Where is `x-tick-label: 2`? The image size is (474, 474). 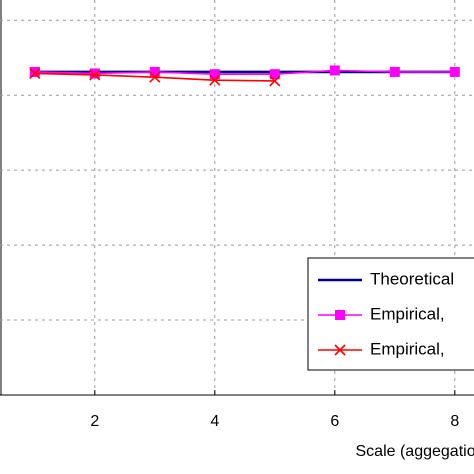 x-tick-label: 2 is located at coordinates (94, 421).